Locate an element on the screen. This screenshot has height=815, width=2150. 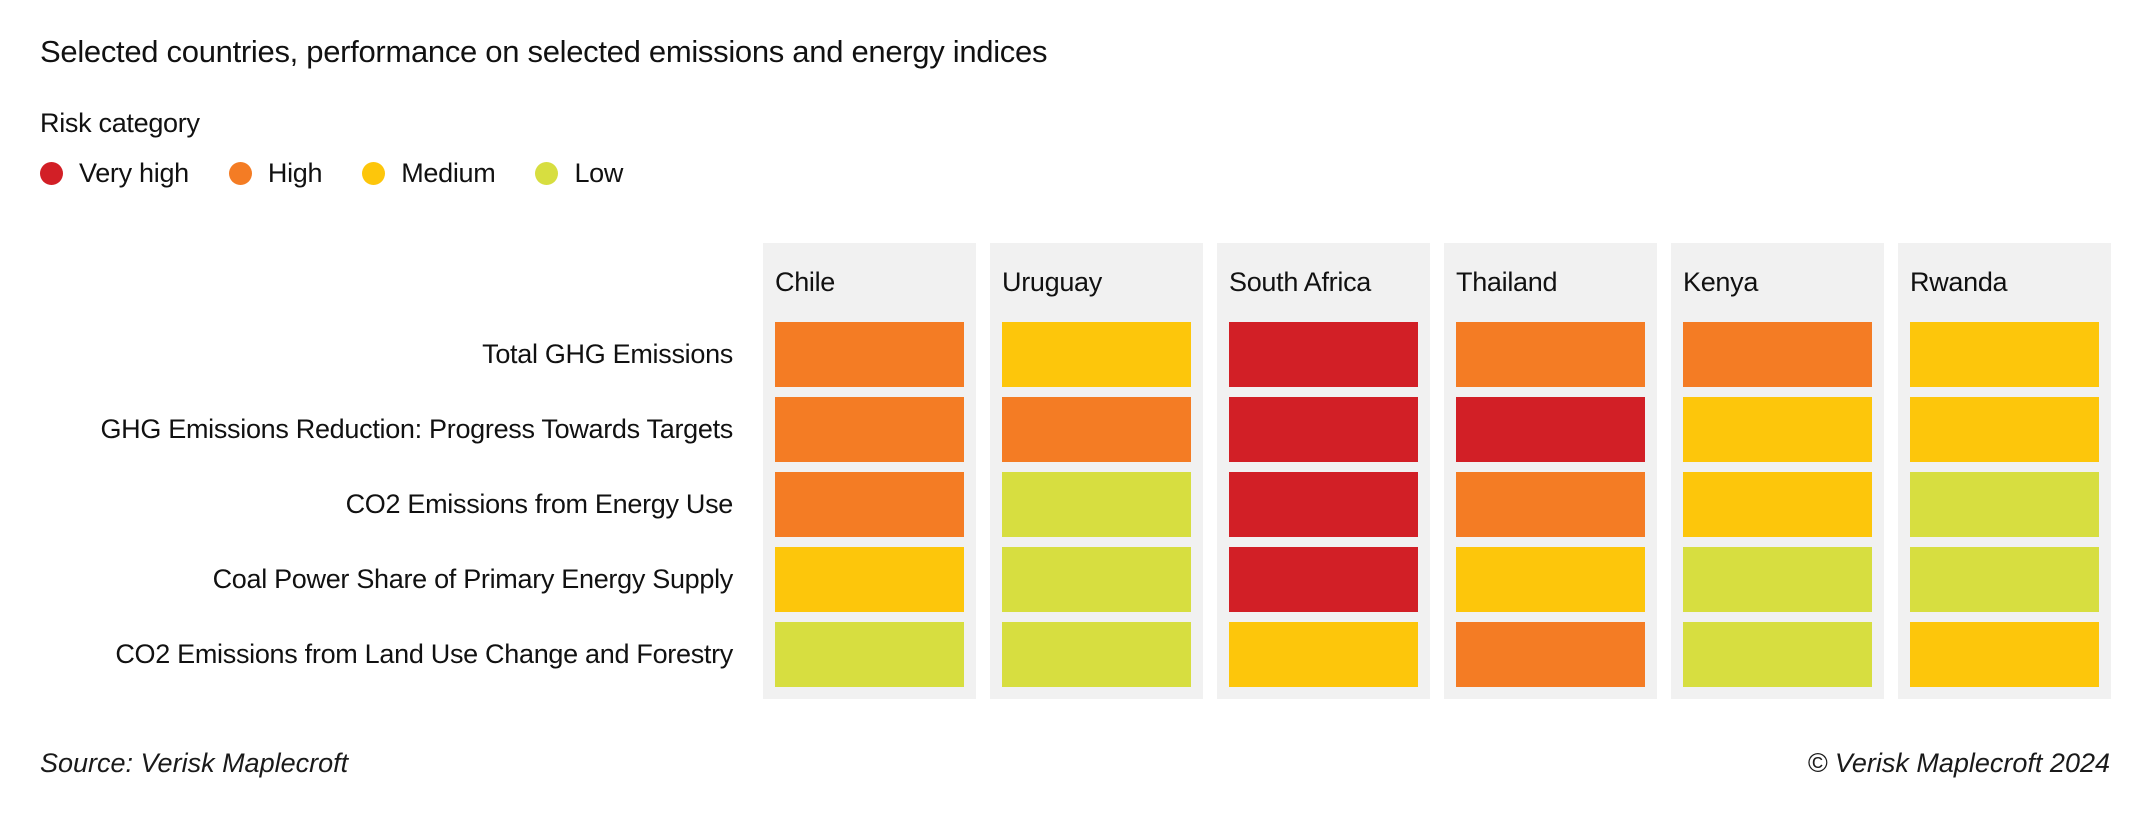
legend-item-low: Low is located at coordinates (579, 173).